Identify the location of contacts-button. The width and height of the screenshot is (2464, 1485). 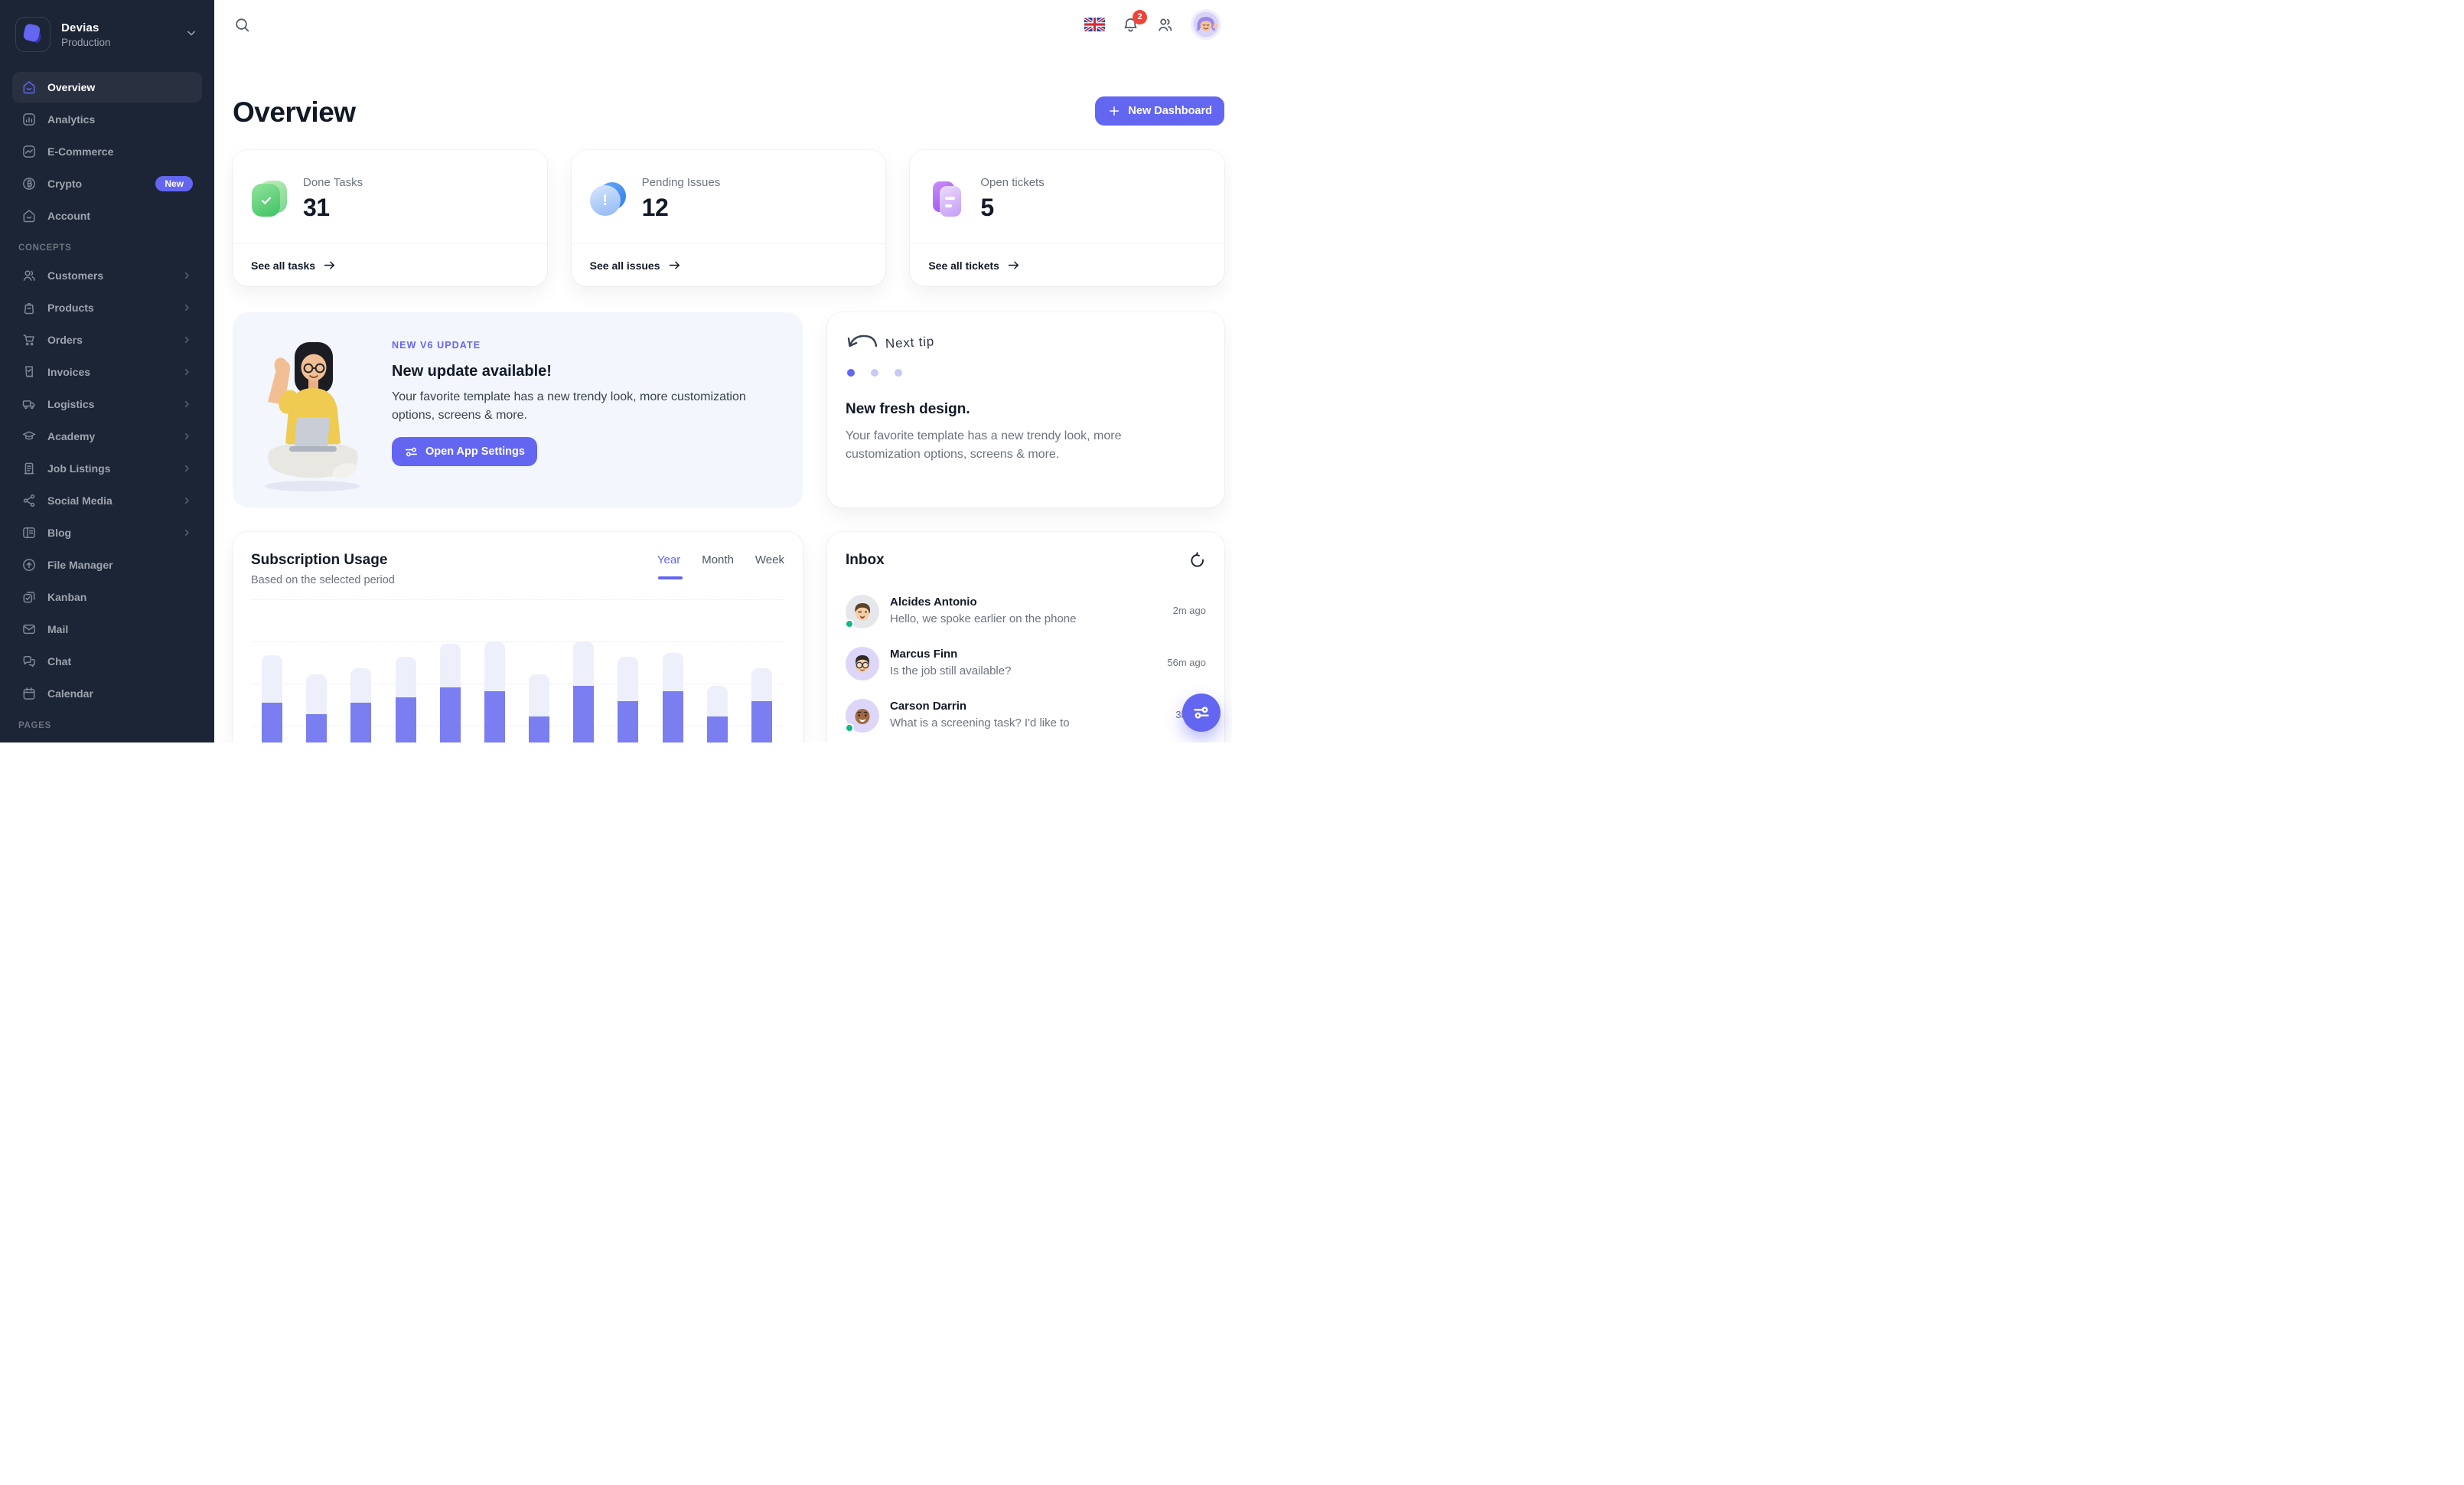
(1165, 25).